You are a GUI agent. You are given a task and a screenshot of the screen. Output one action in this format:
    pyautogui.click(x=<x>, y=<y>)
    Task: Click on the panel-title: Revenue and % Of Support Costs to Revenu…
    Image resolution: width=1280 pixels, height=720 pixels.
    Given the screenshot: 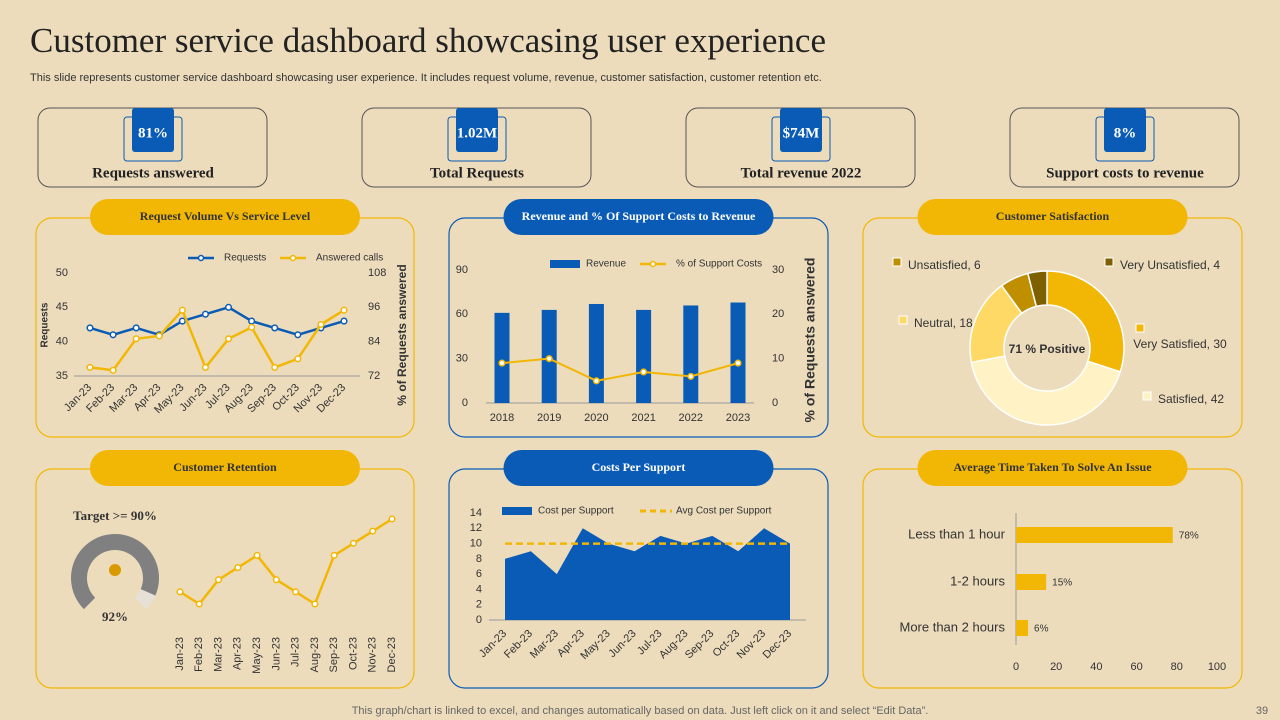 What is the action you would take?
    pyautogui.click(x=639, y=216)
    